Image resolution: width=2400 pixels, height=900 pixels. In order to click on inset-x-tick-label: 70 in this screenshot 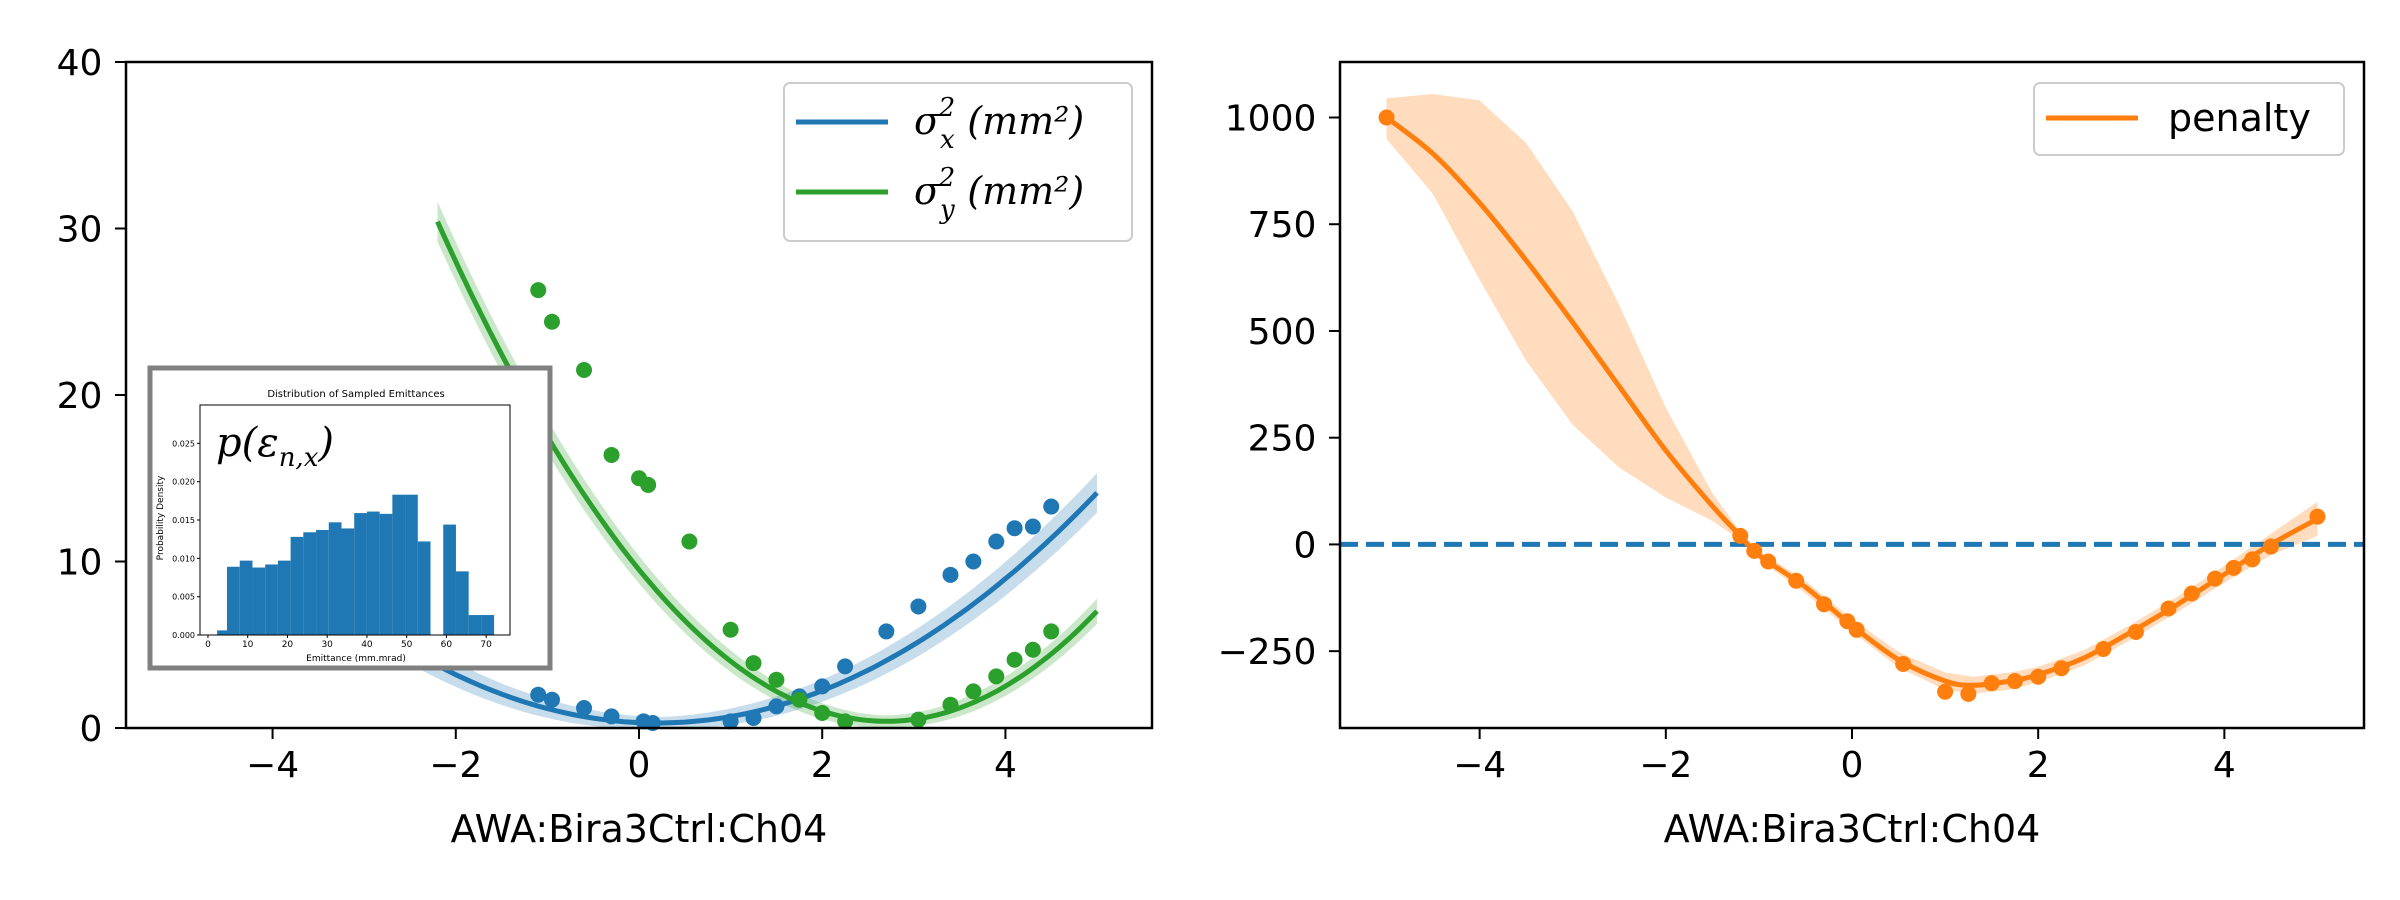, I will do `click(486, 645)`.